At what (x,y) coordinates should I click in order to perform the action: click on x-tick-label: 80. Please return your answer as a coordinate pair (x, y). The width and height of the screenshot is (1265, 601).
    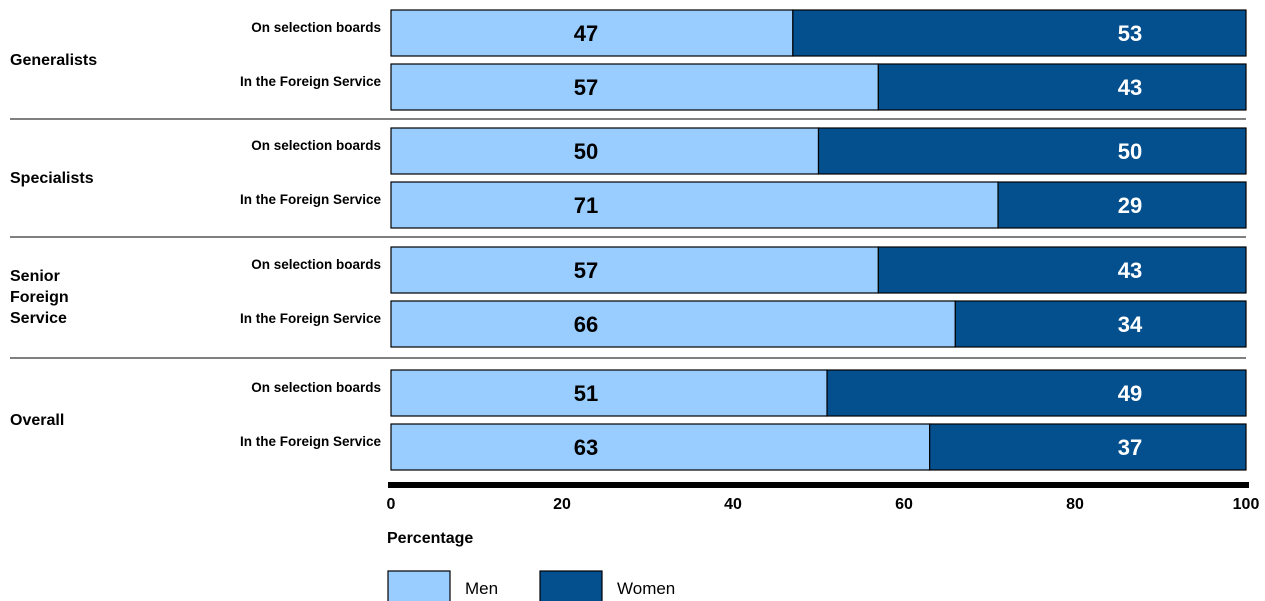
    Looking at the image, I should click on (1075, 504).